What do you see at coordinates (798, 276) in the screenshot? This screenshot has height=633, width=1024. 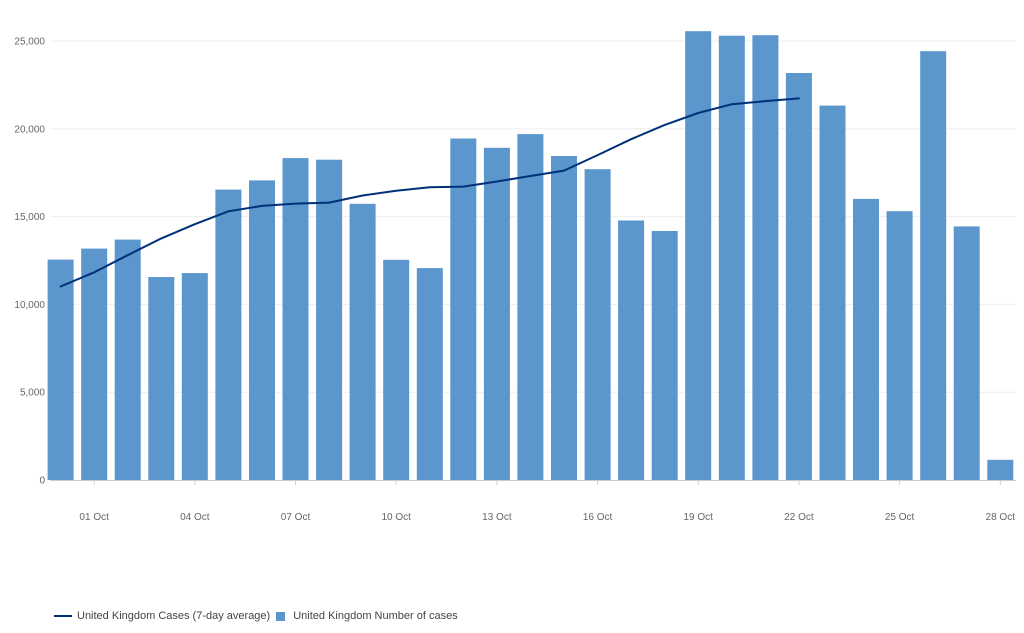 I see `bar-22-oct` at bounding box center [798, 276].